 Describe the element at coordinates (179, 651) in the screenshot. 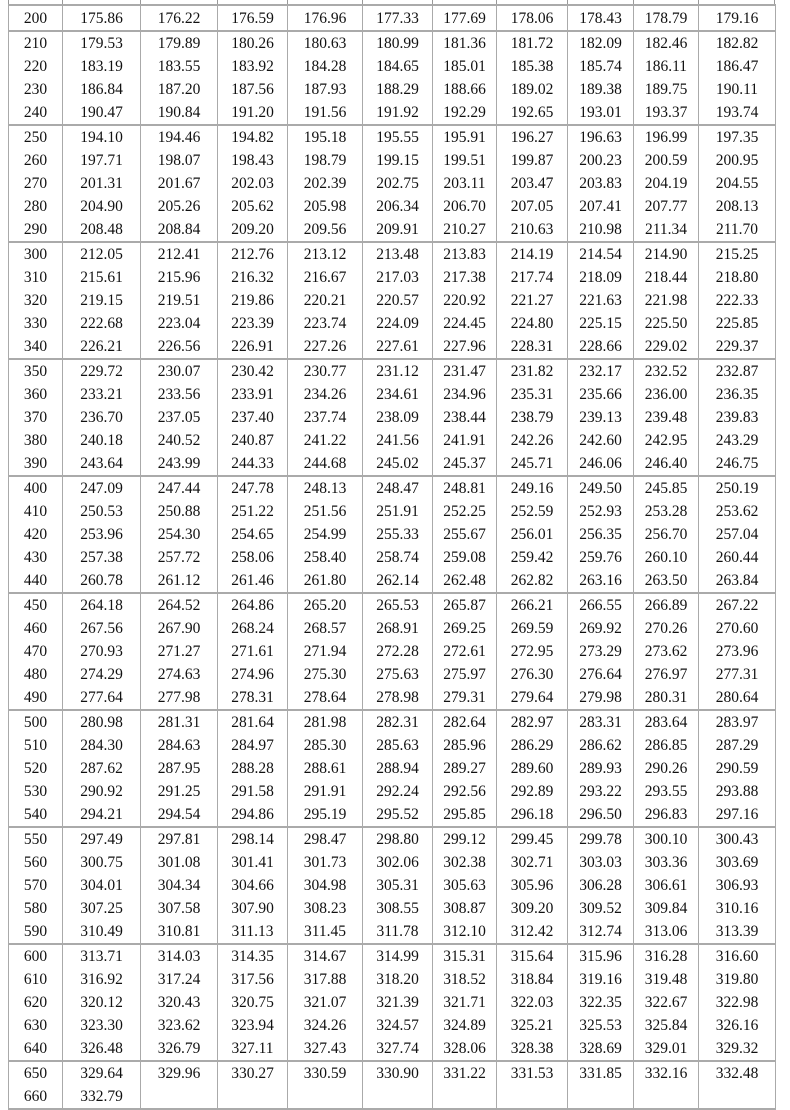

I see `value-cell: 271.27` at that location.